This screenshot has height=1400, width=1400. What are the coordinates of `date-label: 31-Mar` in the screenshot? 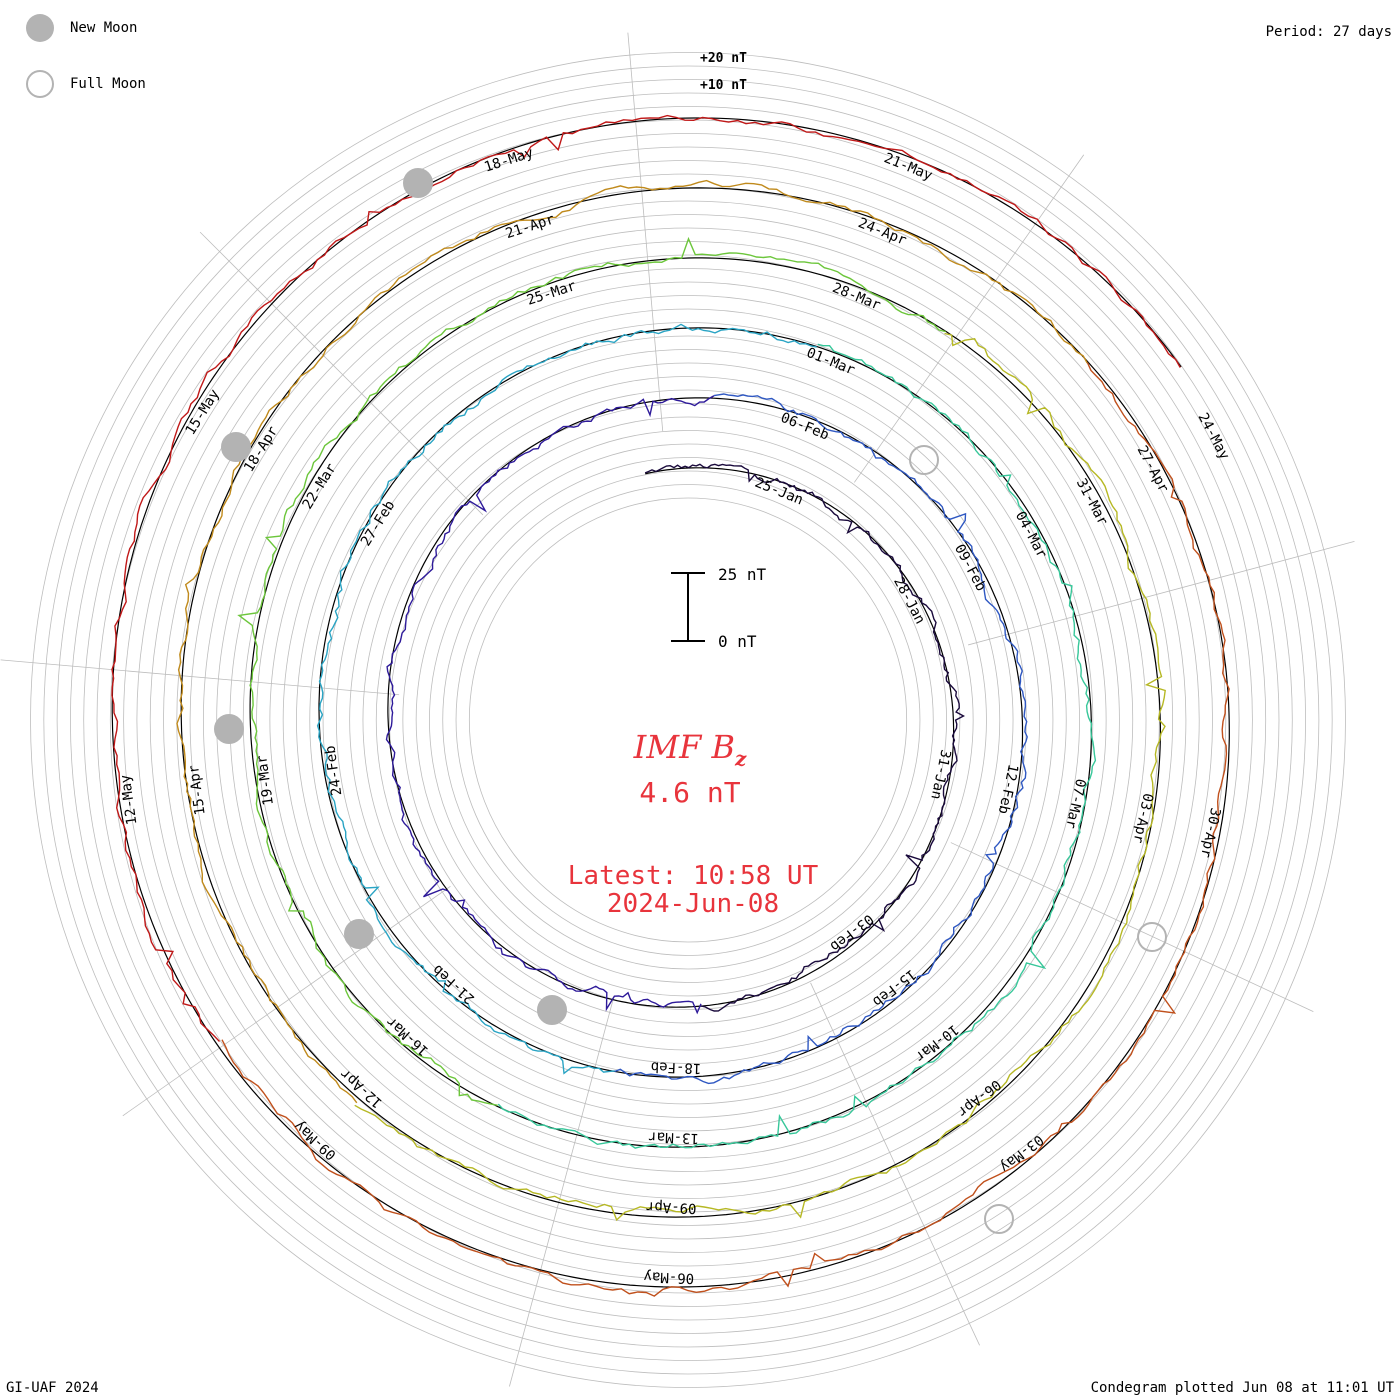 It's located at (1092, 502).